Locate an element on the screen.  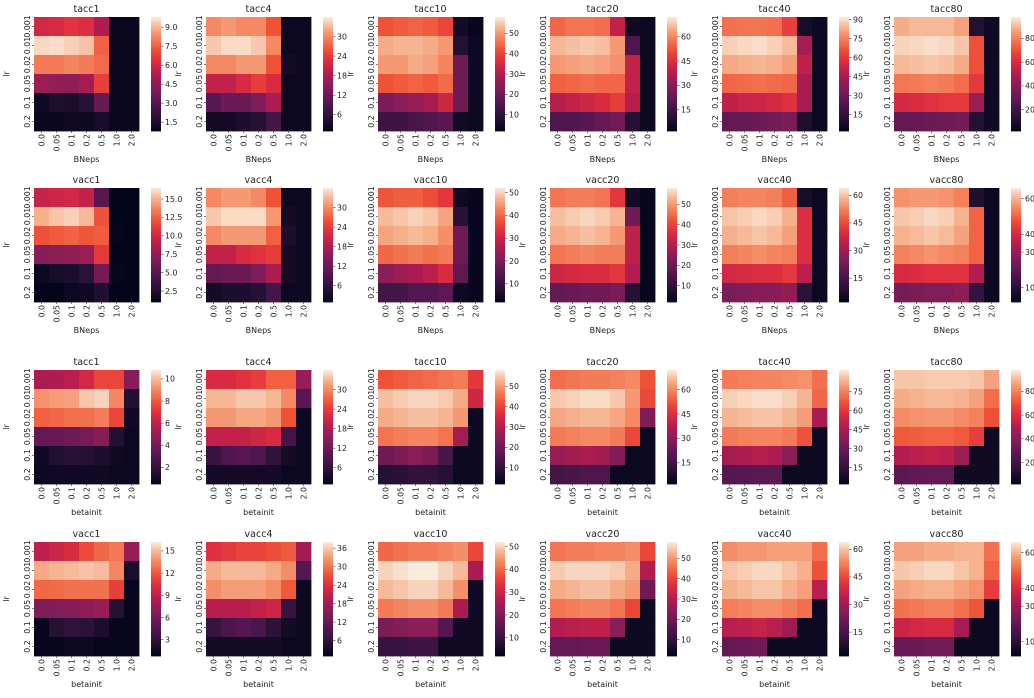
colorbar-tick-label: 60 is located at coordinates (1029, 62).